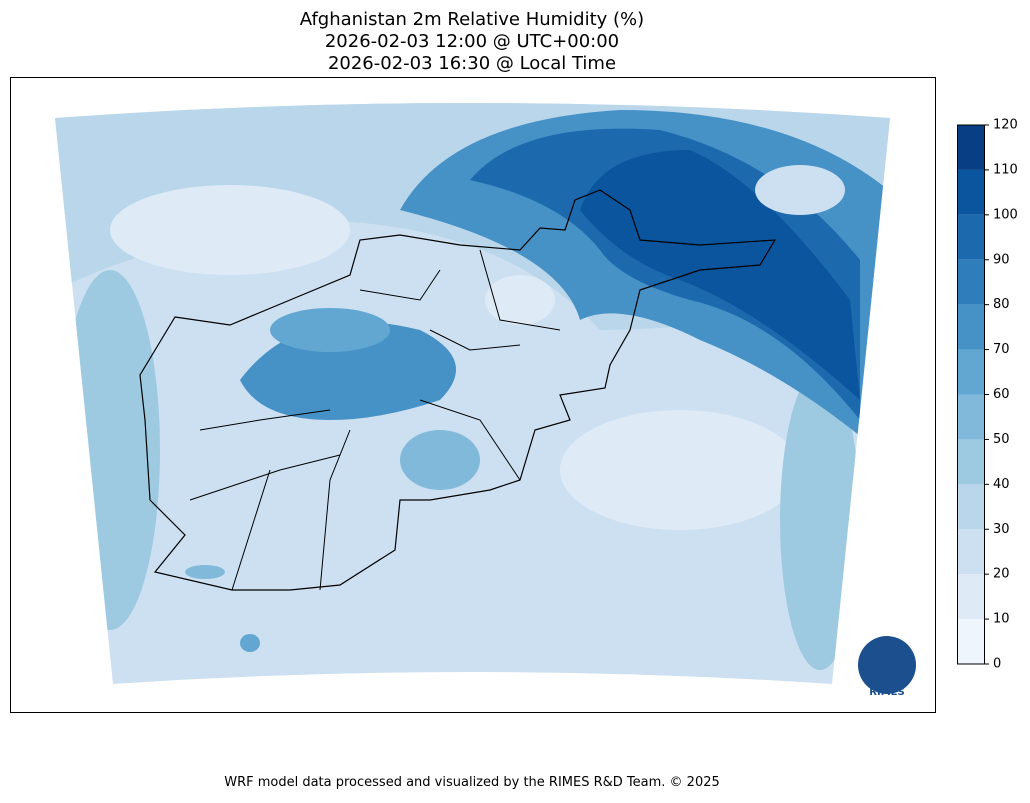  I want to click on colorbar-frame, so click(971, 394).